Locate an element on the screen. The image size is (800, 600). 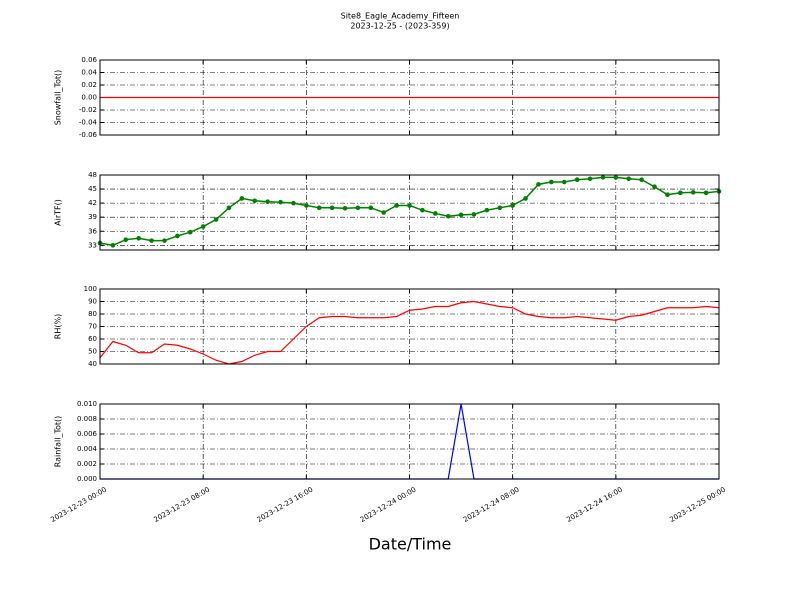
x-tick-label: 2023-12-25 00:00 is located at coordinates (697, 505).